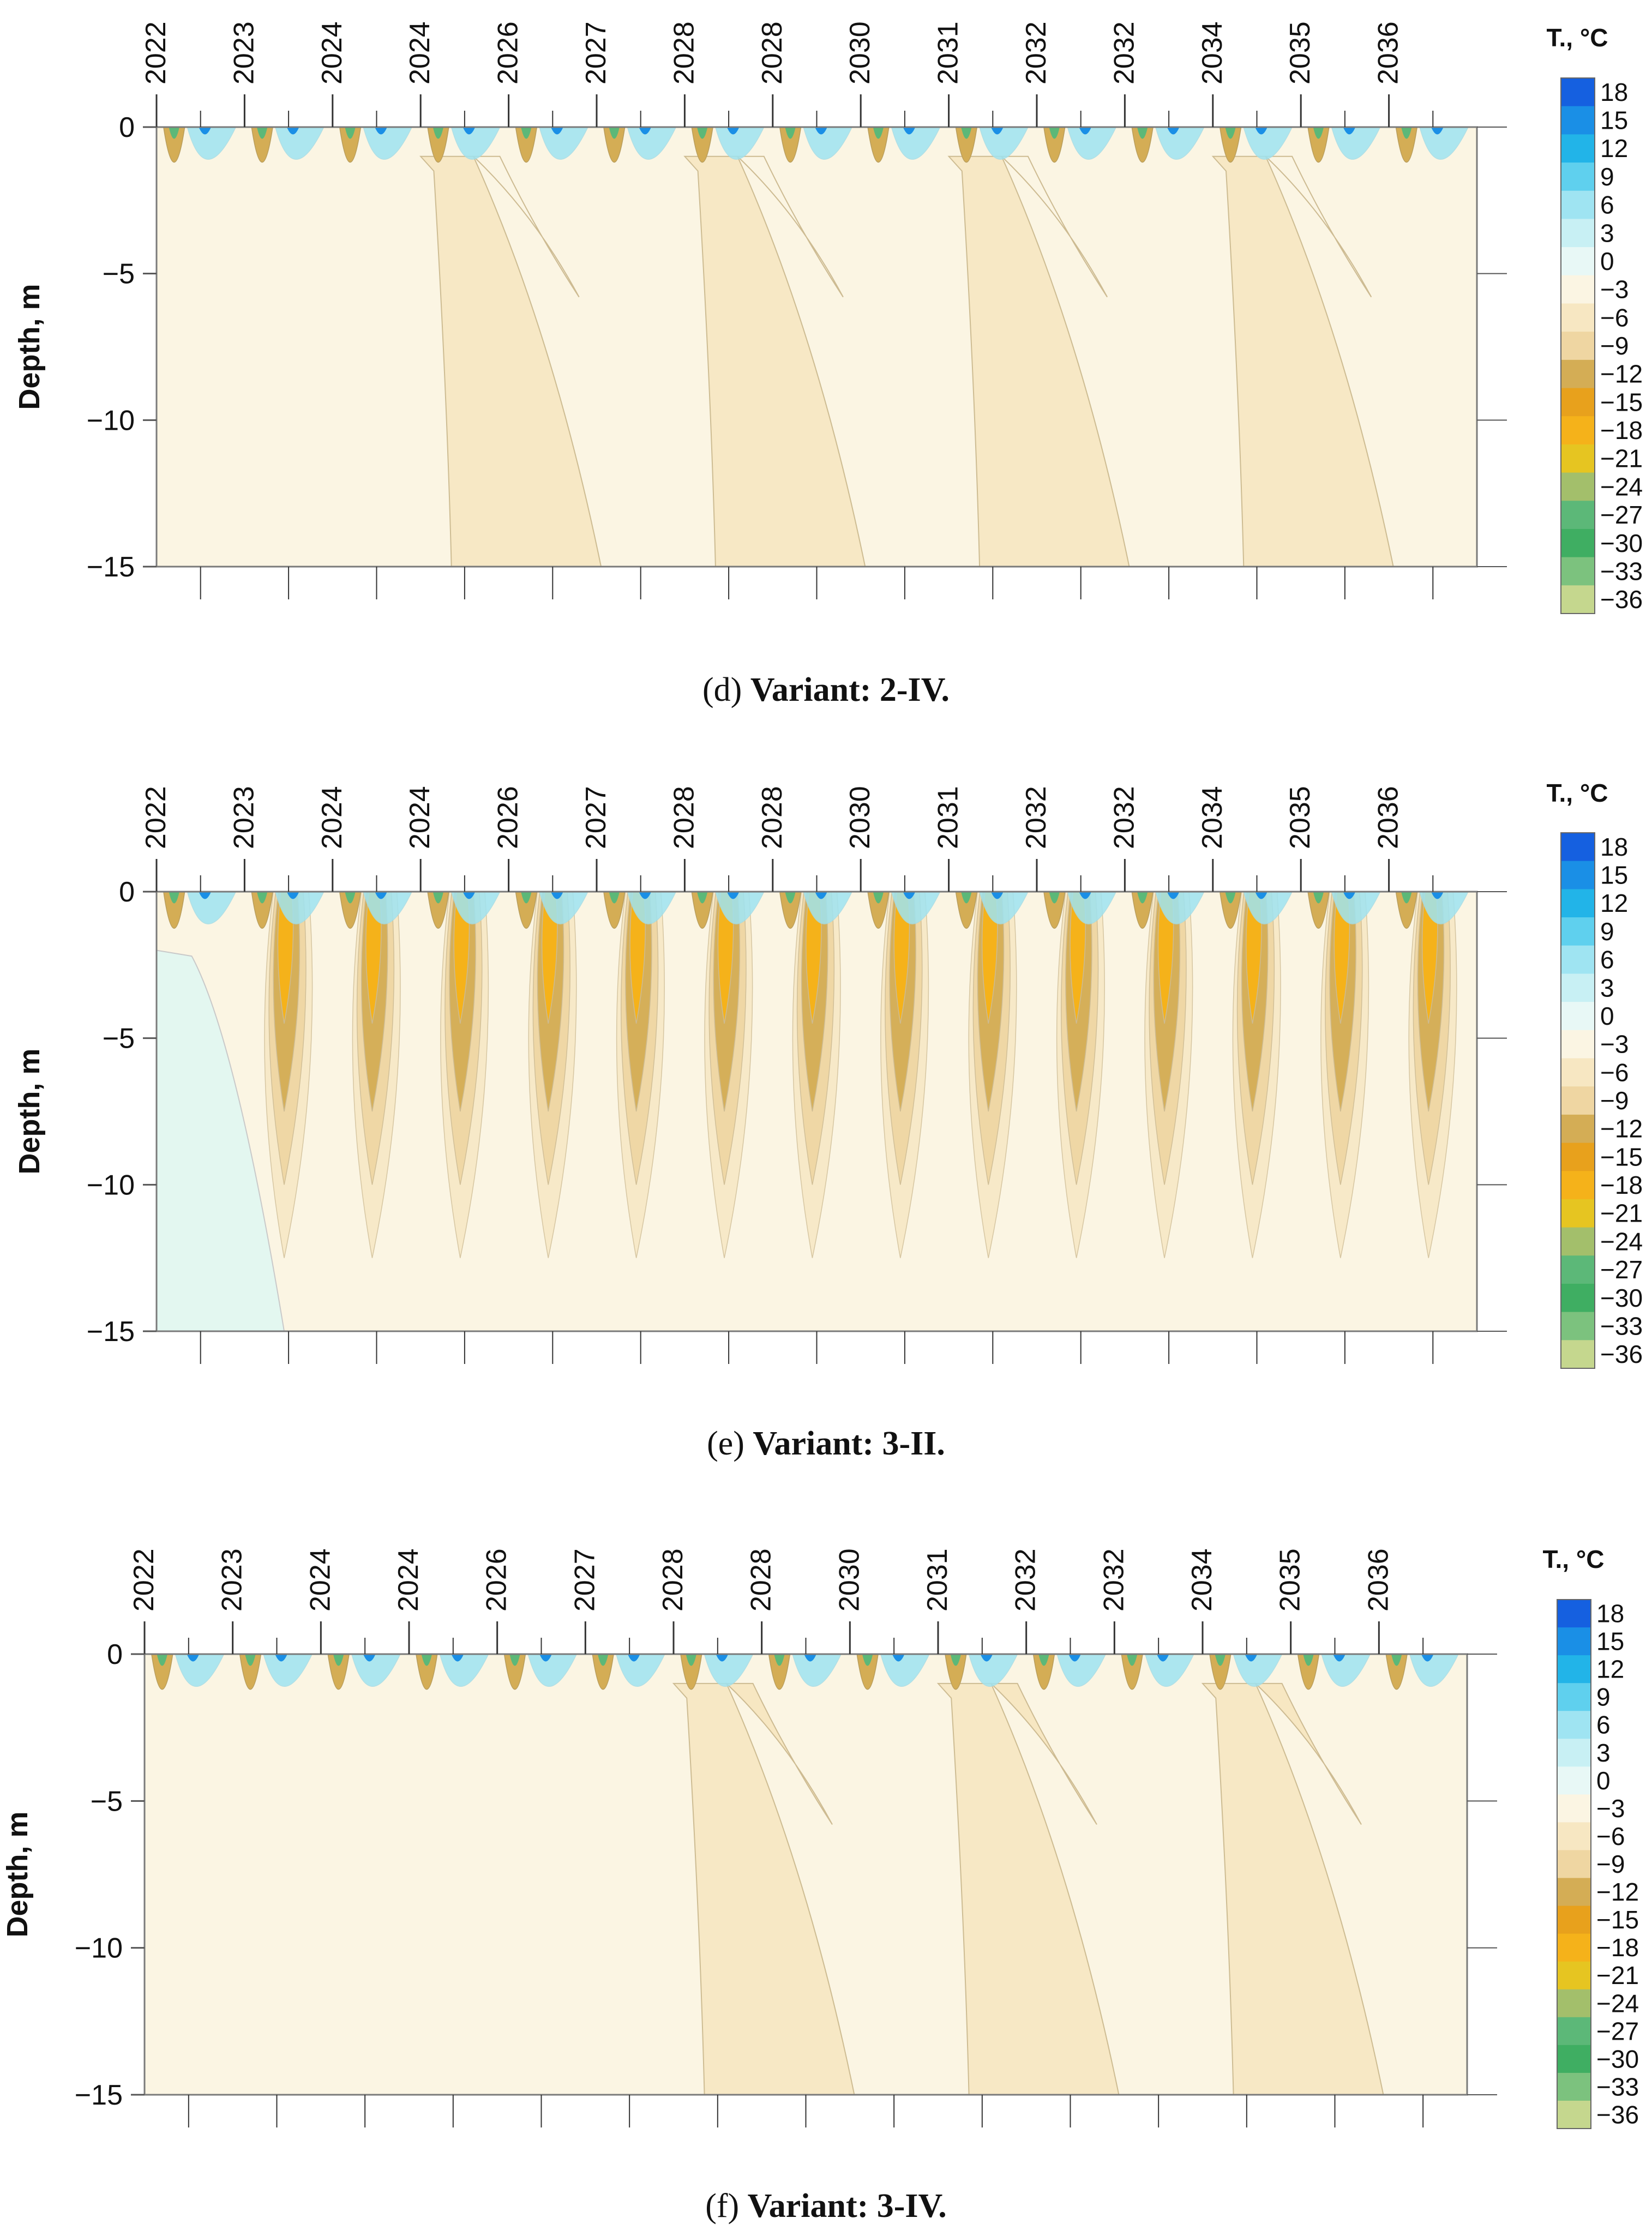 The width and height of the screenshot is (1652, 2230). I want to click on colorbar-label: −21, so click(1617, 1975).